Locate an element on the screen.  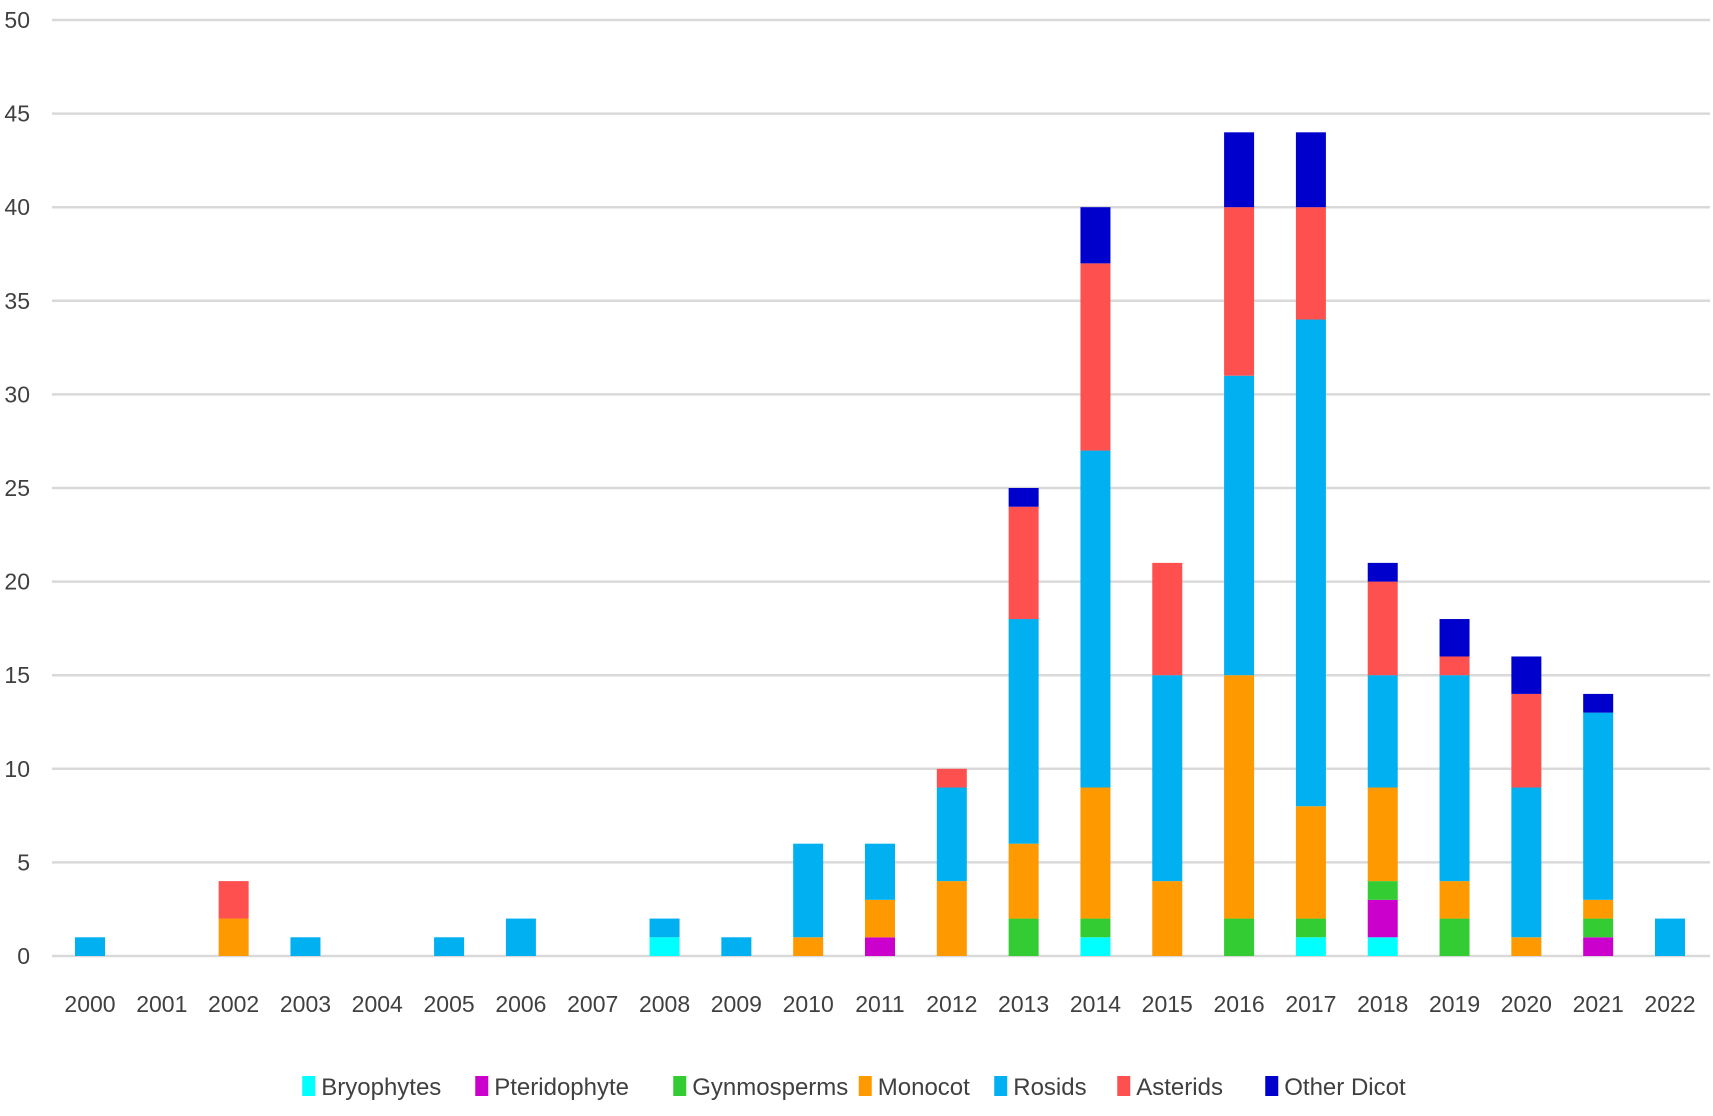
bar-segment-rosids-2012 is located at coordinates (951, 834).